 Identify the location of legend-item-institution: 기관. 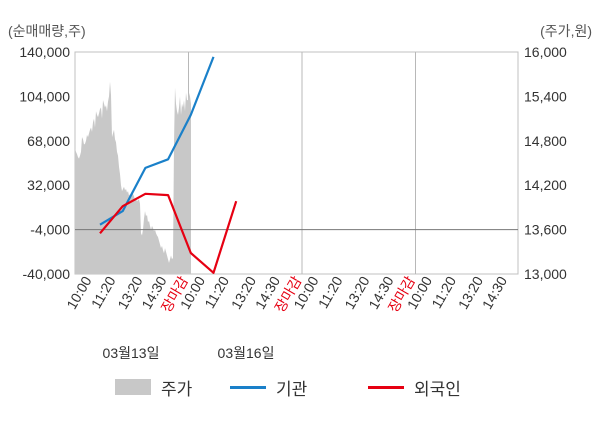
(268, 387).